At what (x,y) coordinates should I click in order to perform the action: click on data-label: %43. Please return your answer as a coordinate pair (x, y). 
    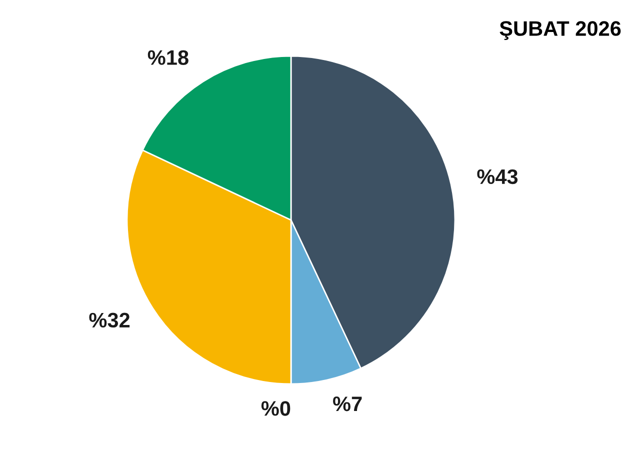
    Looking at the image, I should click on (497, 176).